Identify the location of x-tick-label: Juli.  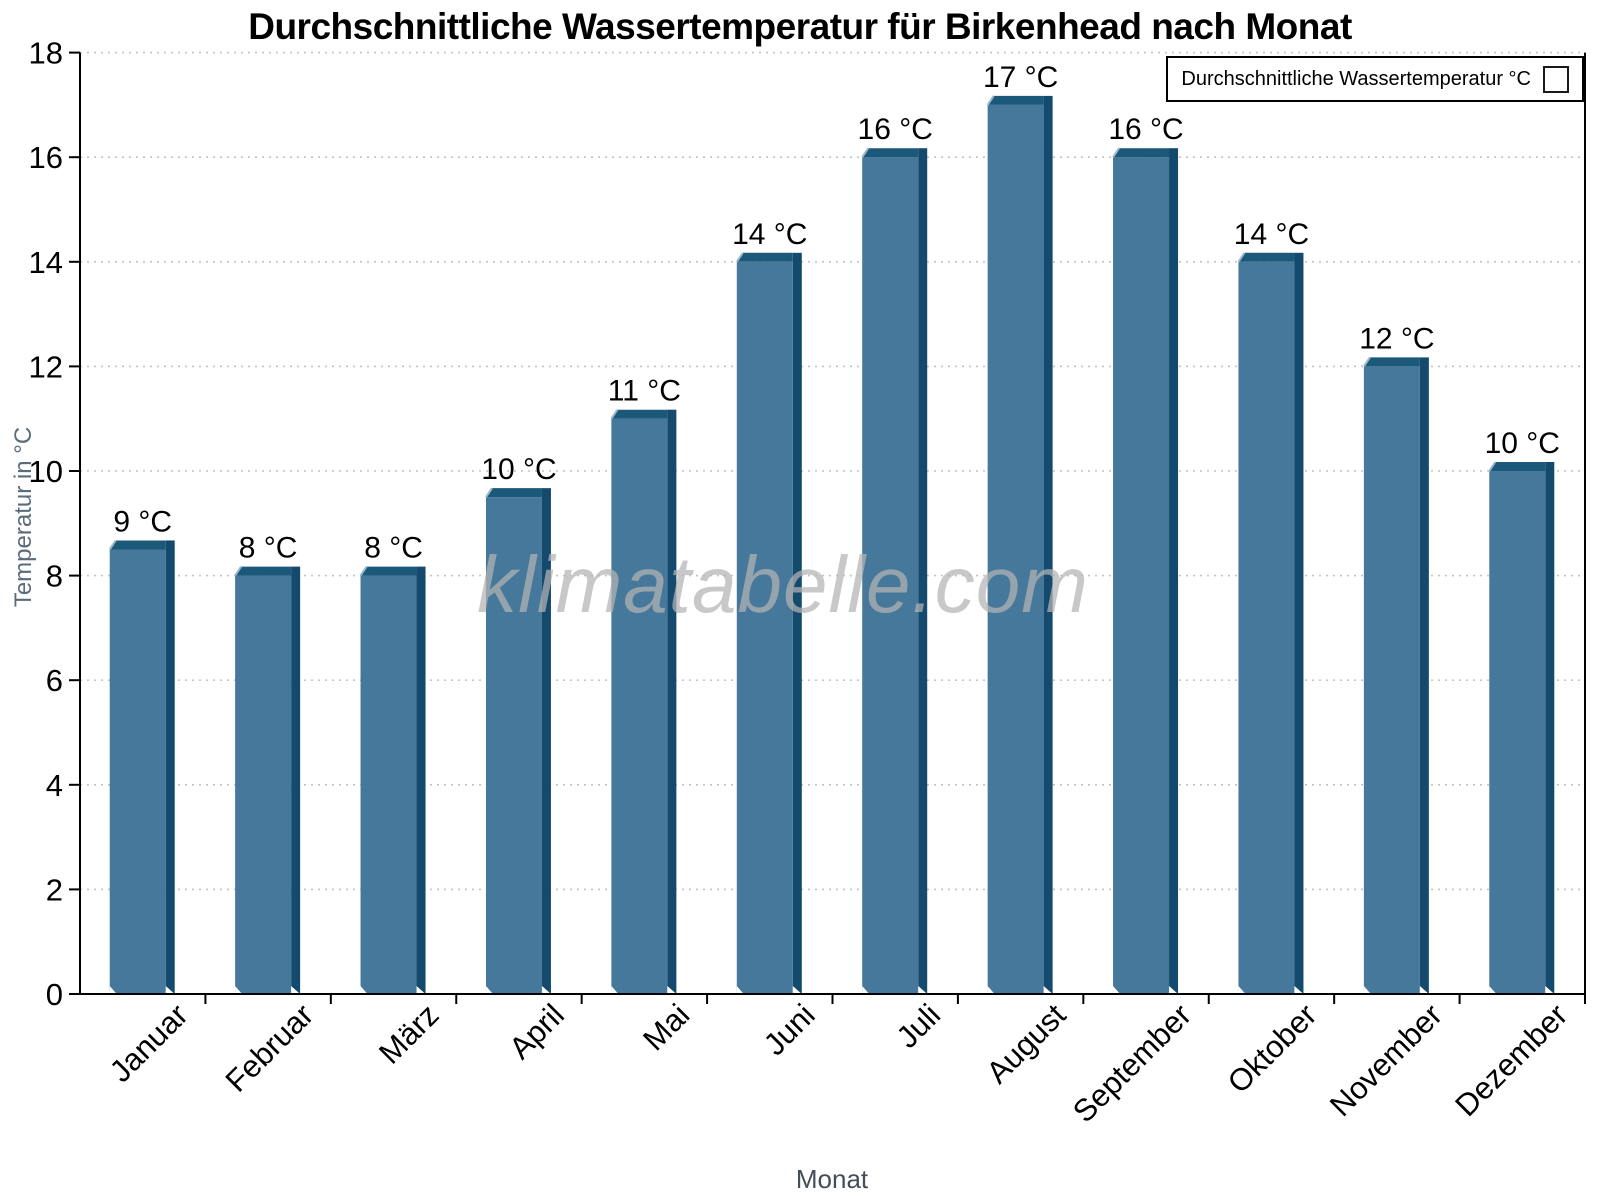
(919, 1026).